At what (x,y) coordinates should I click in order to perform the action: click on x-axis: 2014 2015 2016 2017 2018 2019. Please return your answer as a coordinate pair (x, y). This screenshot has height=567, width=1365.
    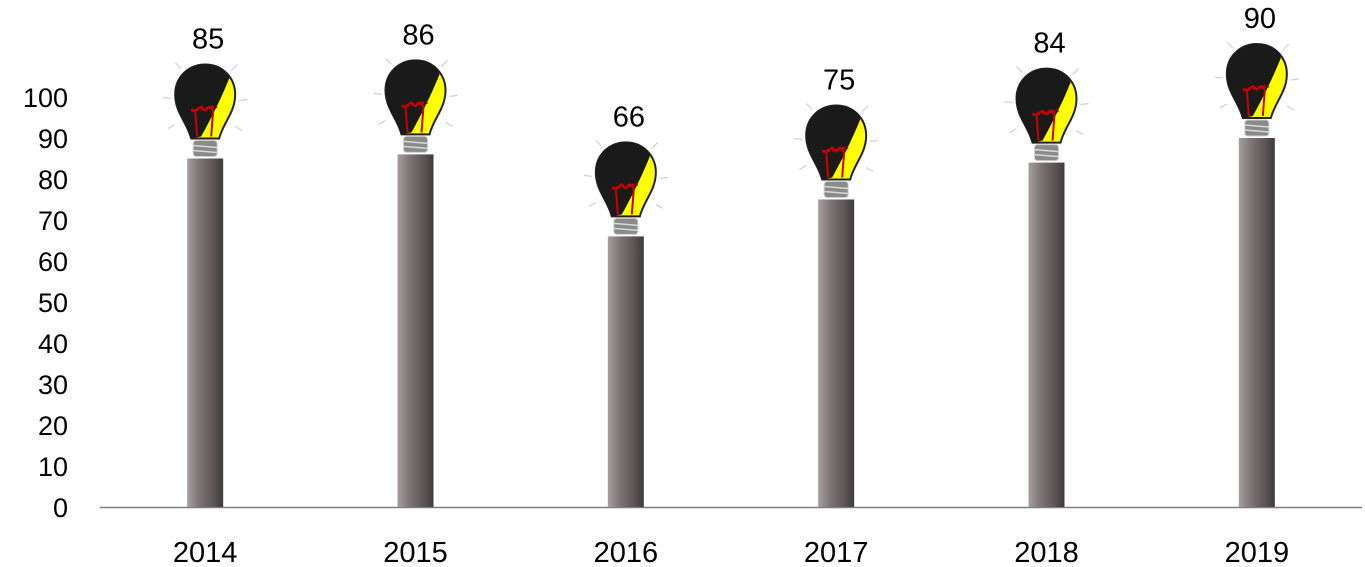
    Looking at the image, I should click on (731, 536).